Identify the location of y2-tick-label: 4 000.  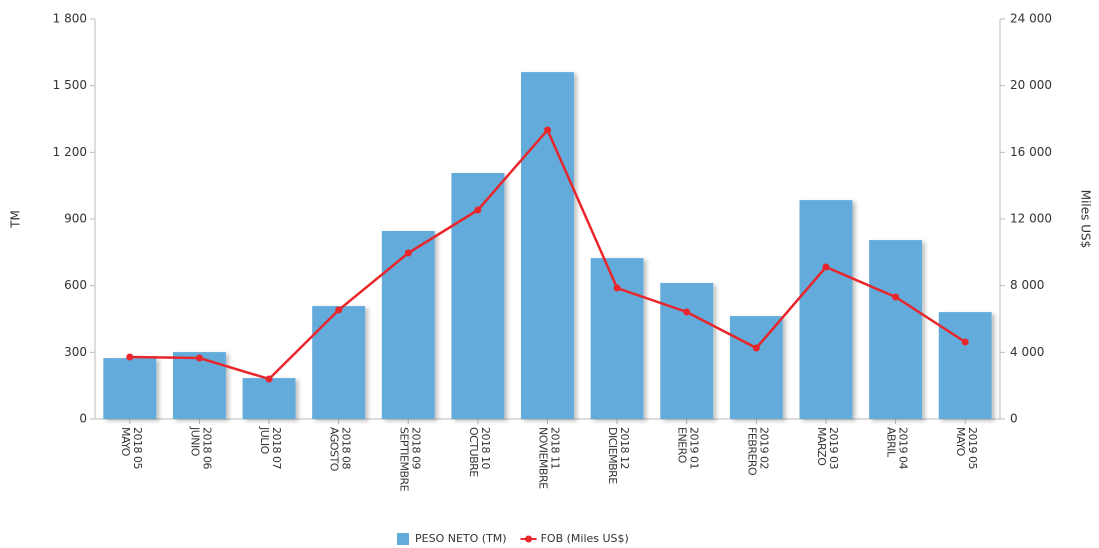
(1027, 352).